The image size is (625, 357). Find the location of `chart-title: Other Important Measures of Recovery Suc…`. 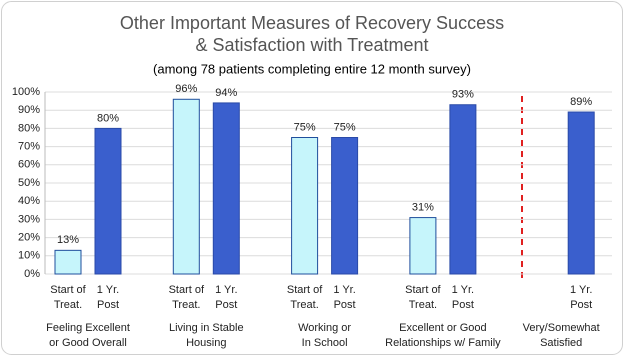

chart-title: Other Important Measures of Recovery Suc… is located at coordinates (312, 23).